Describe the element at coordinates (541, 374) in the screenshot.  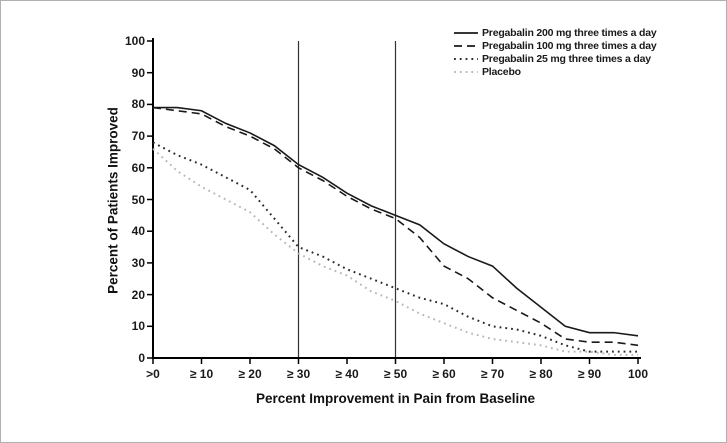
I see `x-tick-label: ≥ 80` at that location.